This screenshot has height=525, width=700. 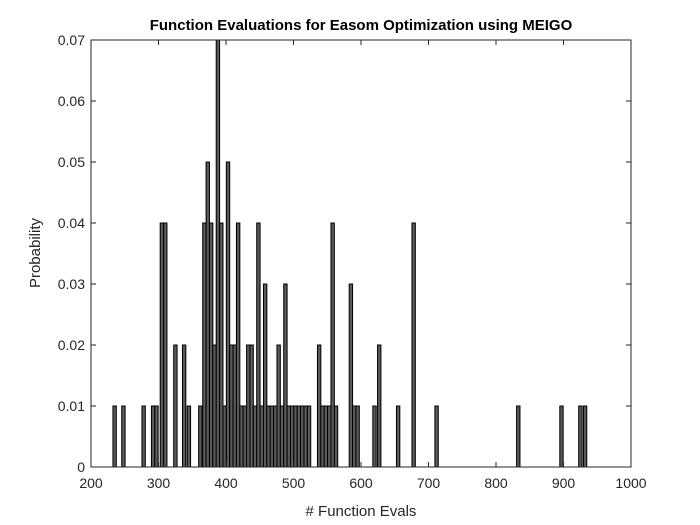 I want to click on x-tick-label: 500, so click(x=294, y=483).